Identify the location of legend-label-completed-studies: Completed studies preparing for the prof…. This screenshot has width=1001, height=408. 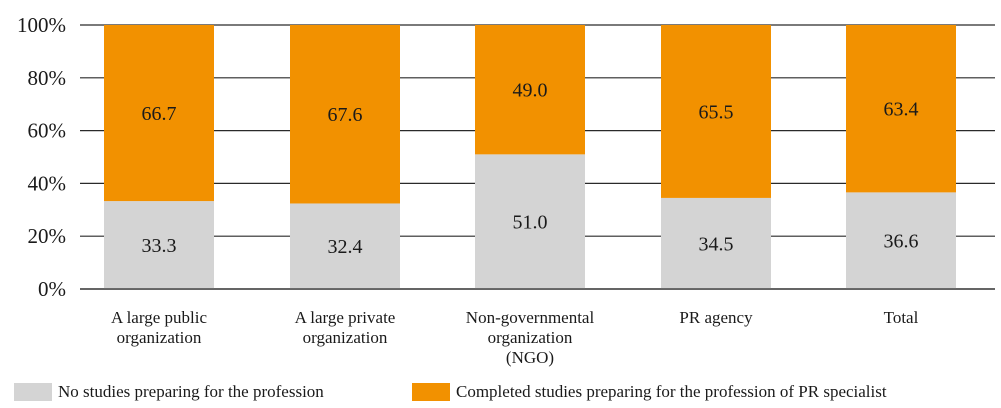
(671, 391).